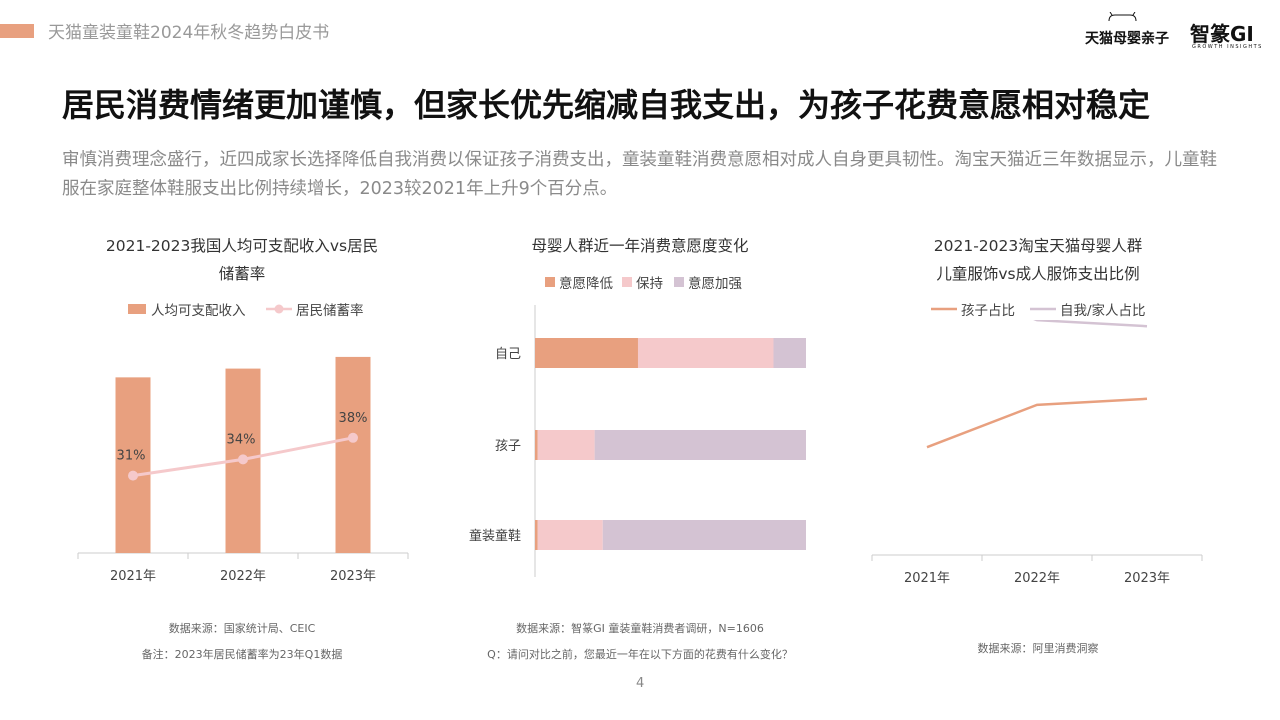 This screenshot has height=720, width=1280. I want to click on chart1-legend-bar: 人均可支配收入, so click(187, 309).